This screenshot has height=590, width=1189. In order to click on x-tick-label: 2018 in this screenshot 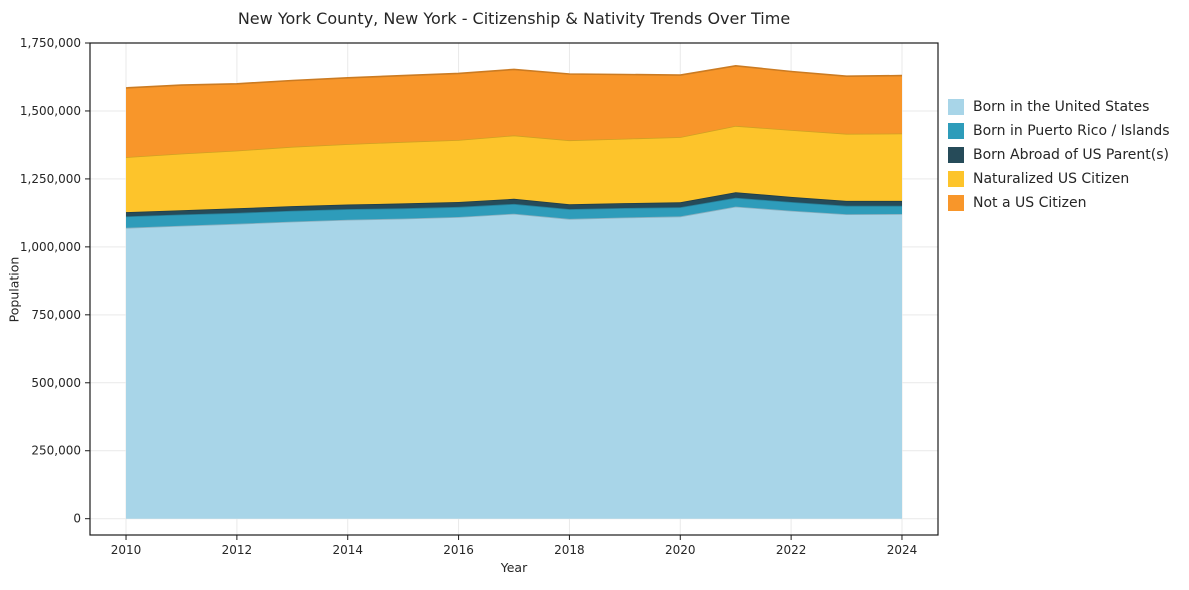, I will do `click(569, 550)`.